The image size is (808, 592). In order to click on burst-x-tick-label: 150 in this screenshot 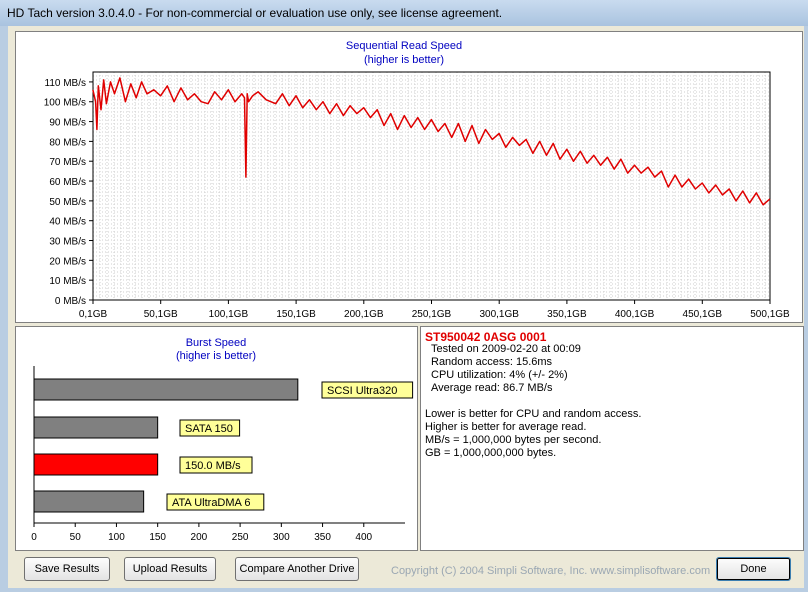, I will do `click(157, 537)`.